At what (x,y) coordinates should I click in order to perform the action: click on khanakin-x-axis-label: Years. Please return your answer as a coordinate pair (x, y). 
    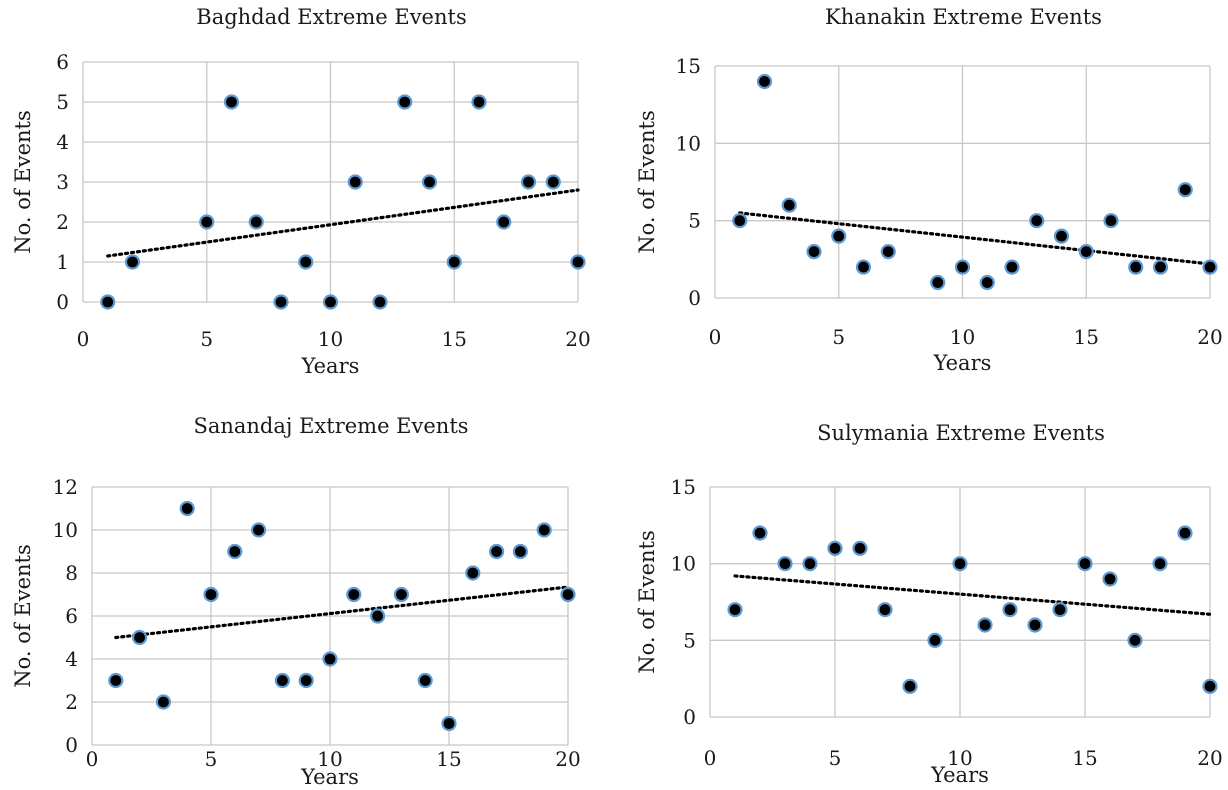
    Looking at the image, I should click on (962, 363).